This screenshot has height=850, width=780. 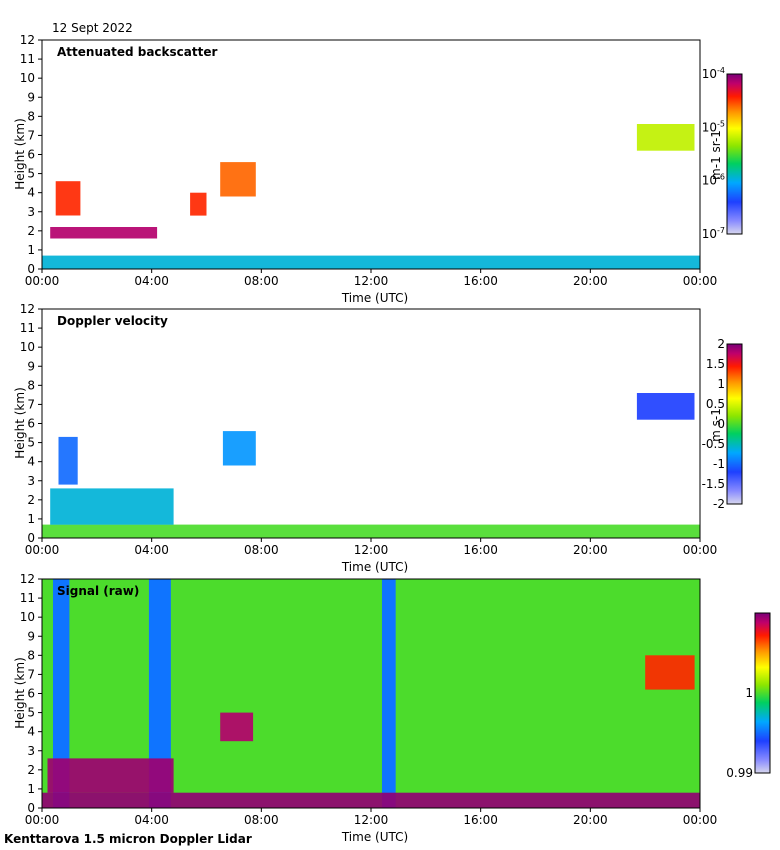 I want to click on signal-title: Signal (raw), so click(x=98, y=591).